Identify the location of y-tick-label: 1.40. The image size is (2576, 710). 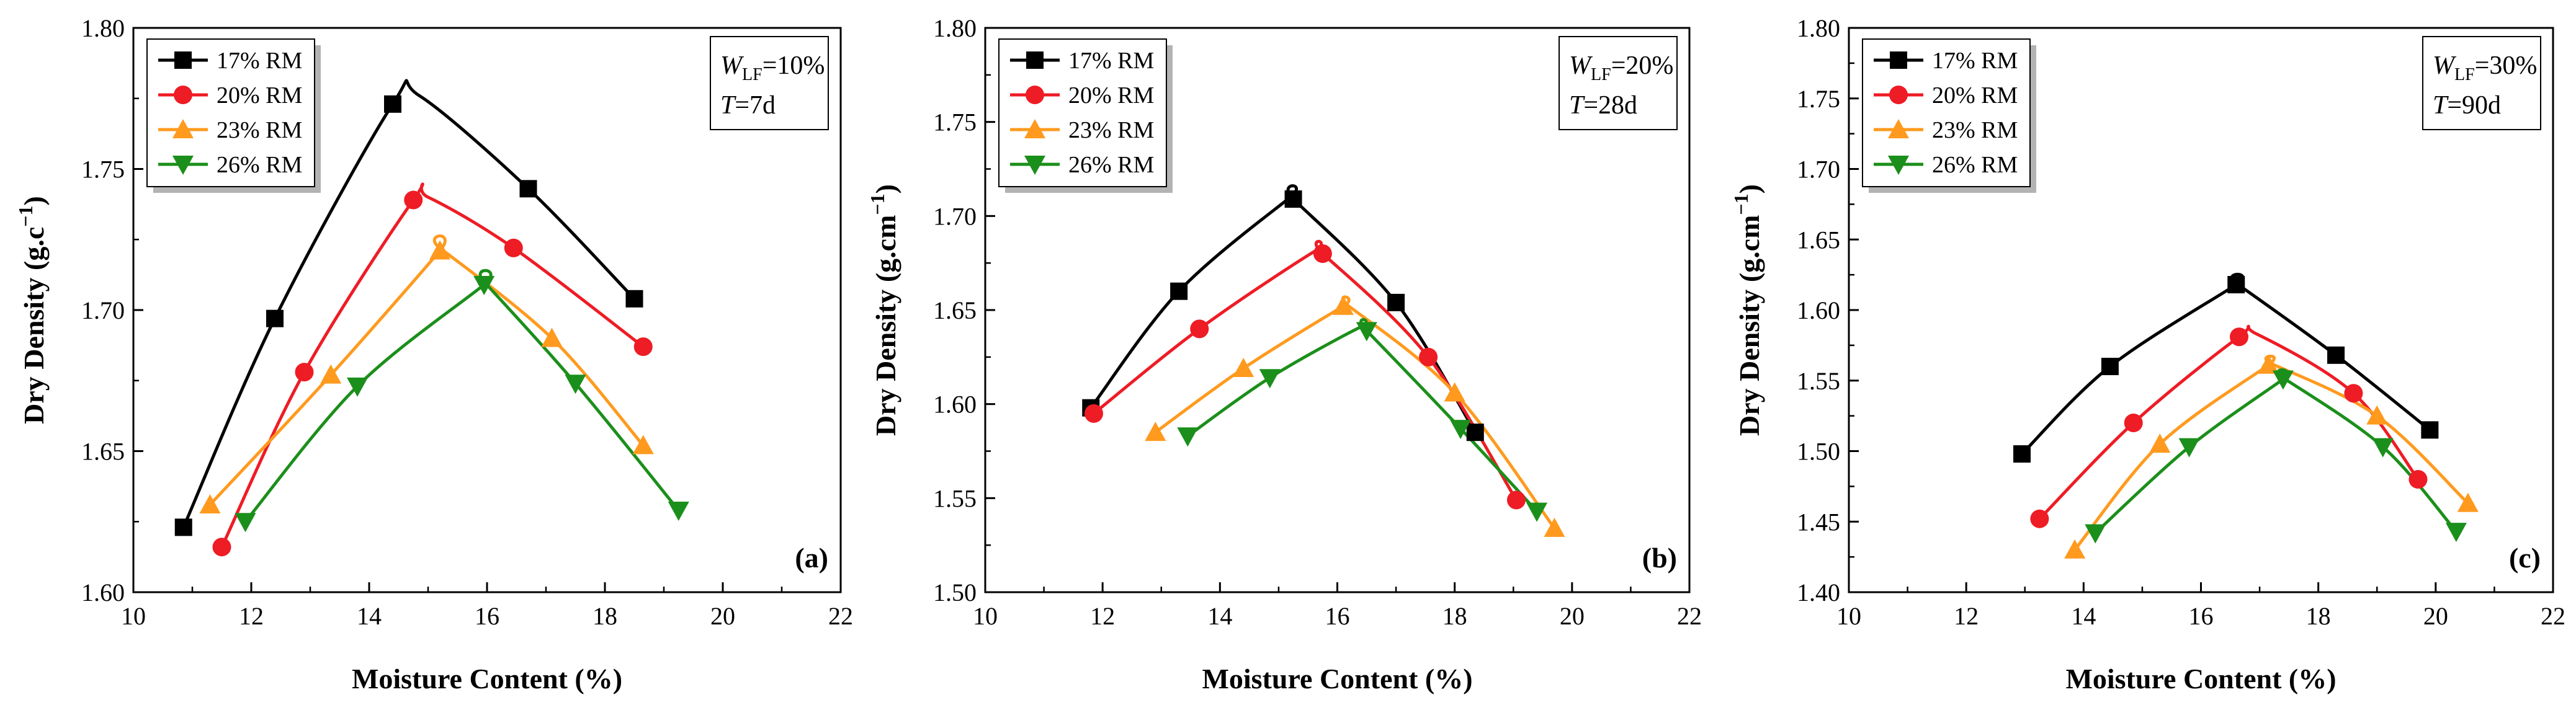
(1818, 592).